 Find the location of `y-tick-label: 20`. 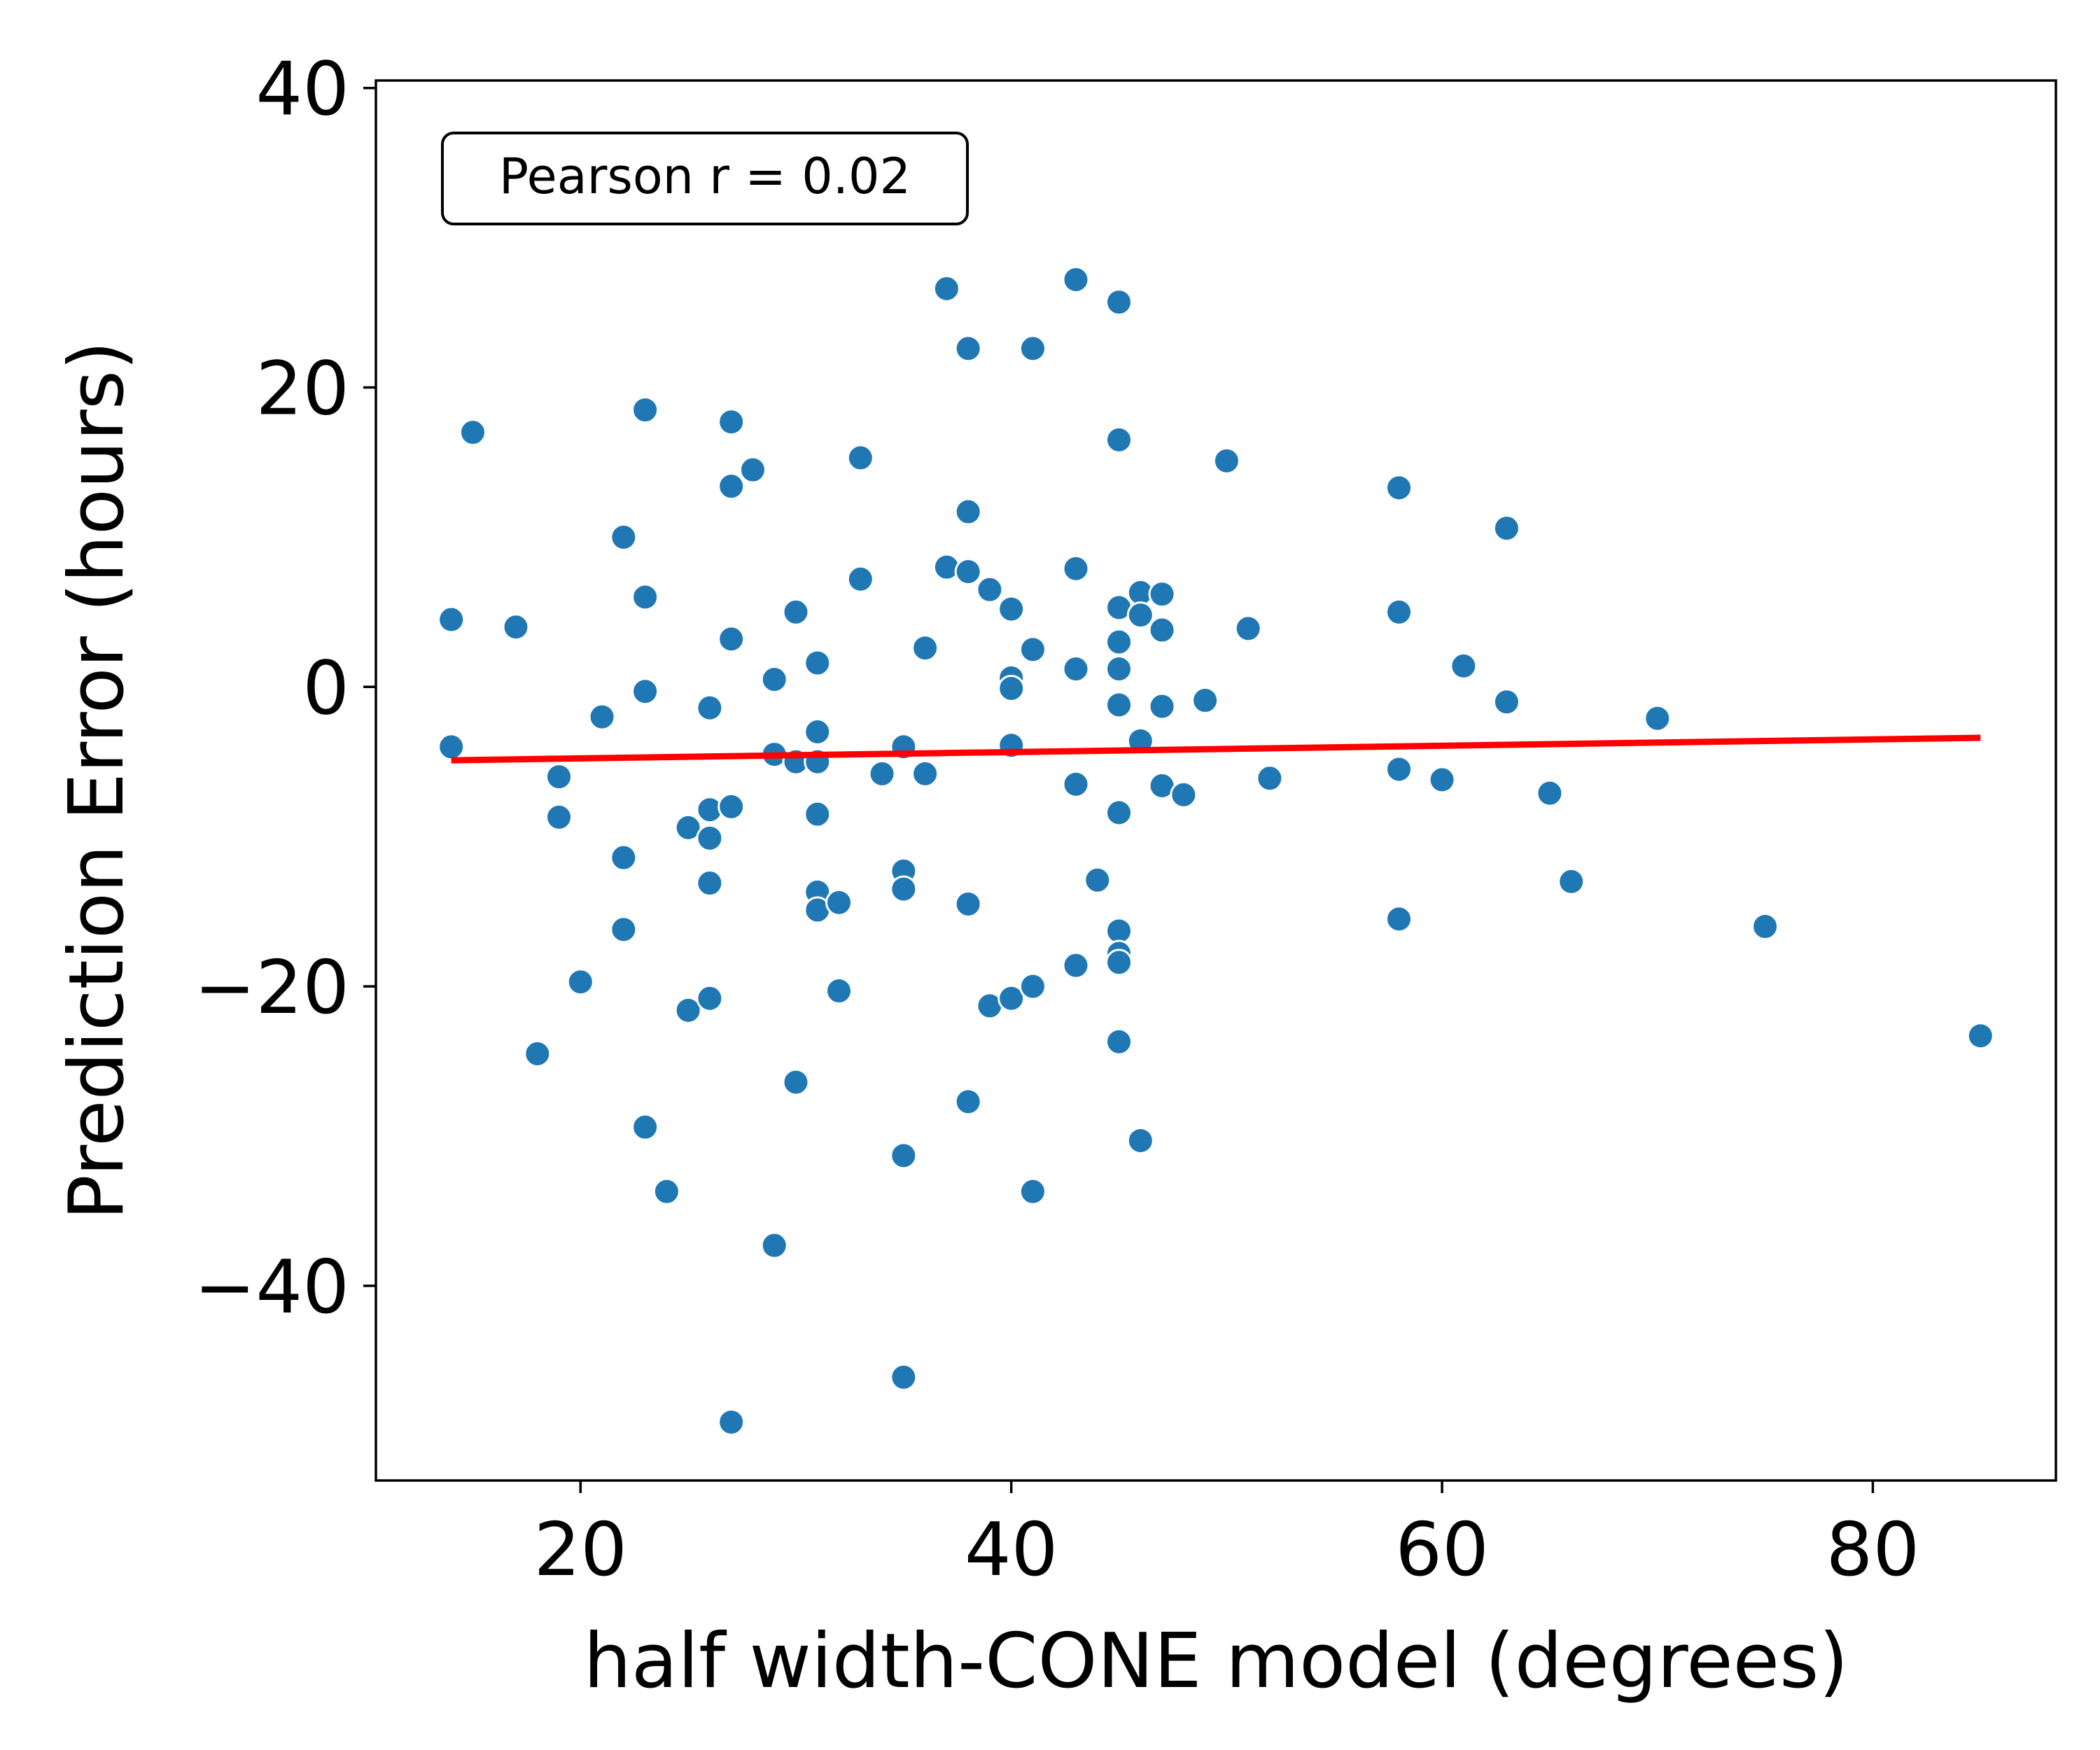

y-tick-label: 20 is located at coordinates (302, 389).